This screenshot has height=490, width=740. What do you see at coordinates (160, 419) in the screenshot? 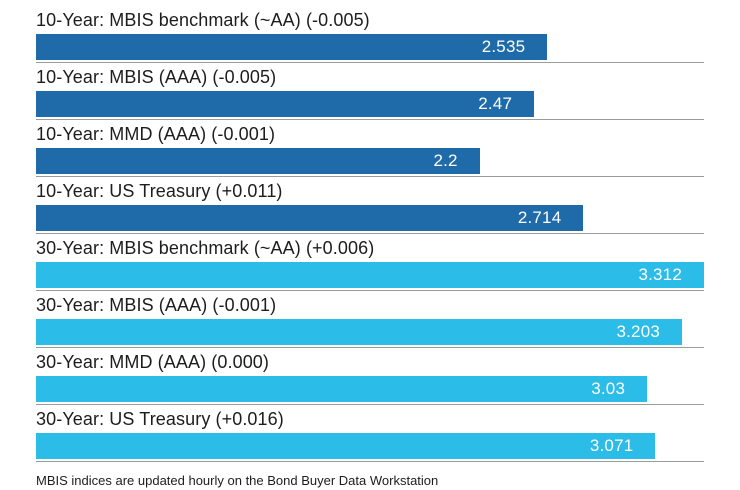
I see `bar-label: 30-Year: US Treasury (+0.016)` at bounding box center [160, 419].